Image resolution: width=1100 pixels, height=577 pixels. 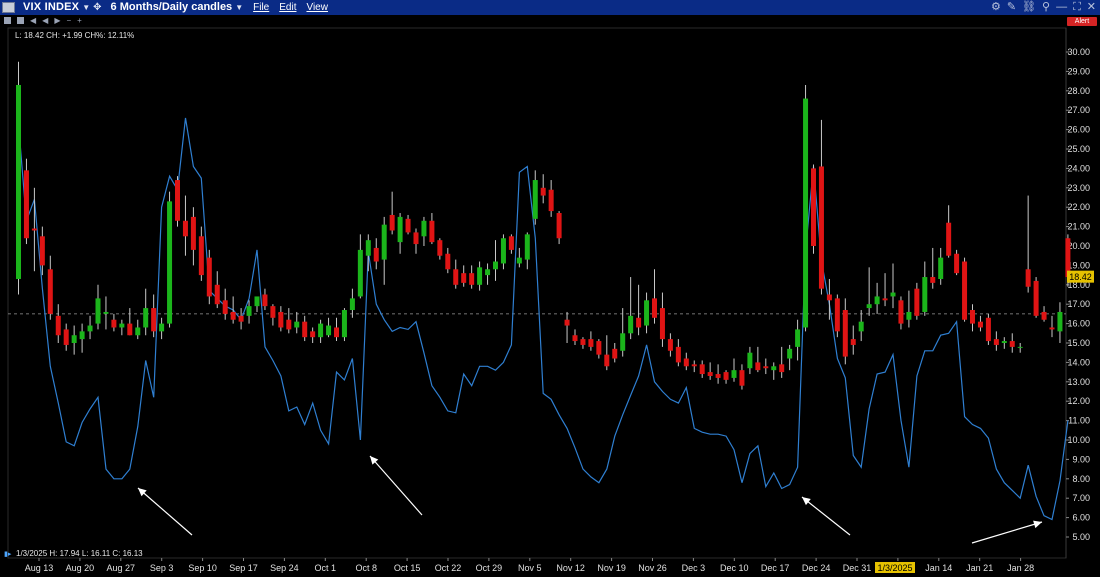 I want to click on symbol-dropdown-icon: ▼, so click(x=86, y=7).